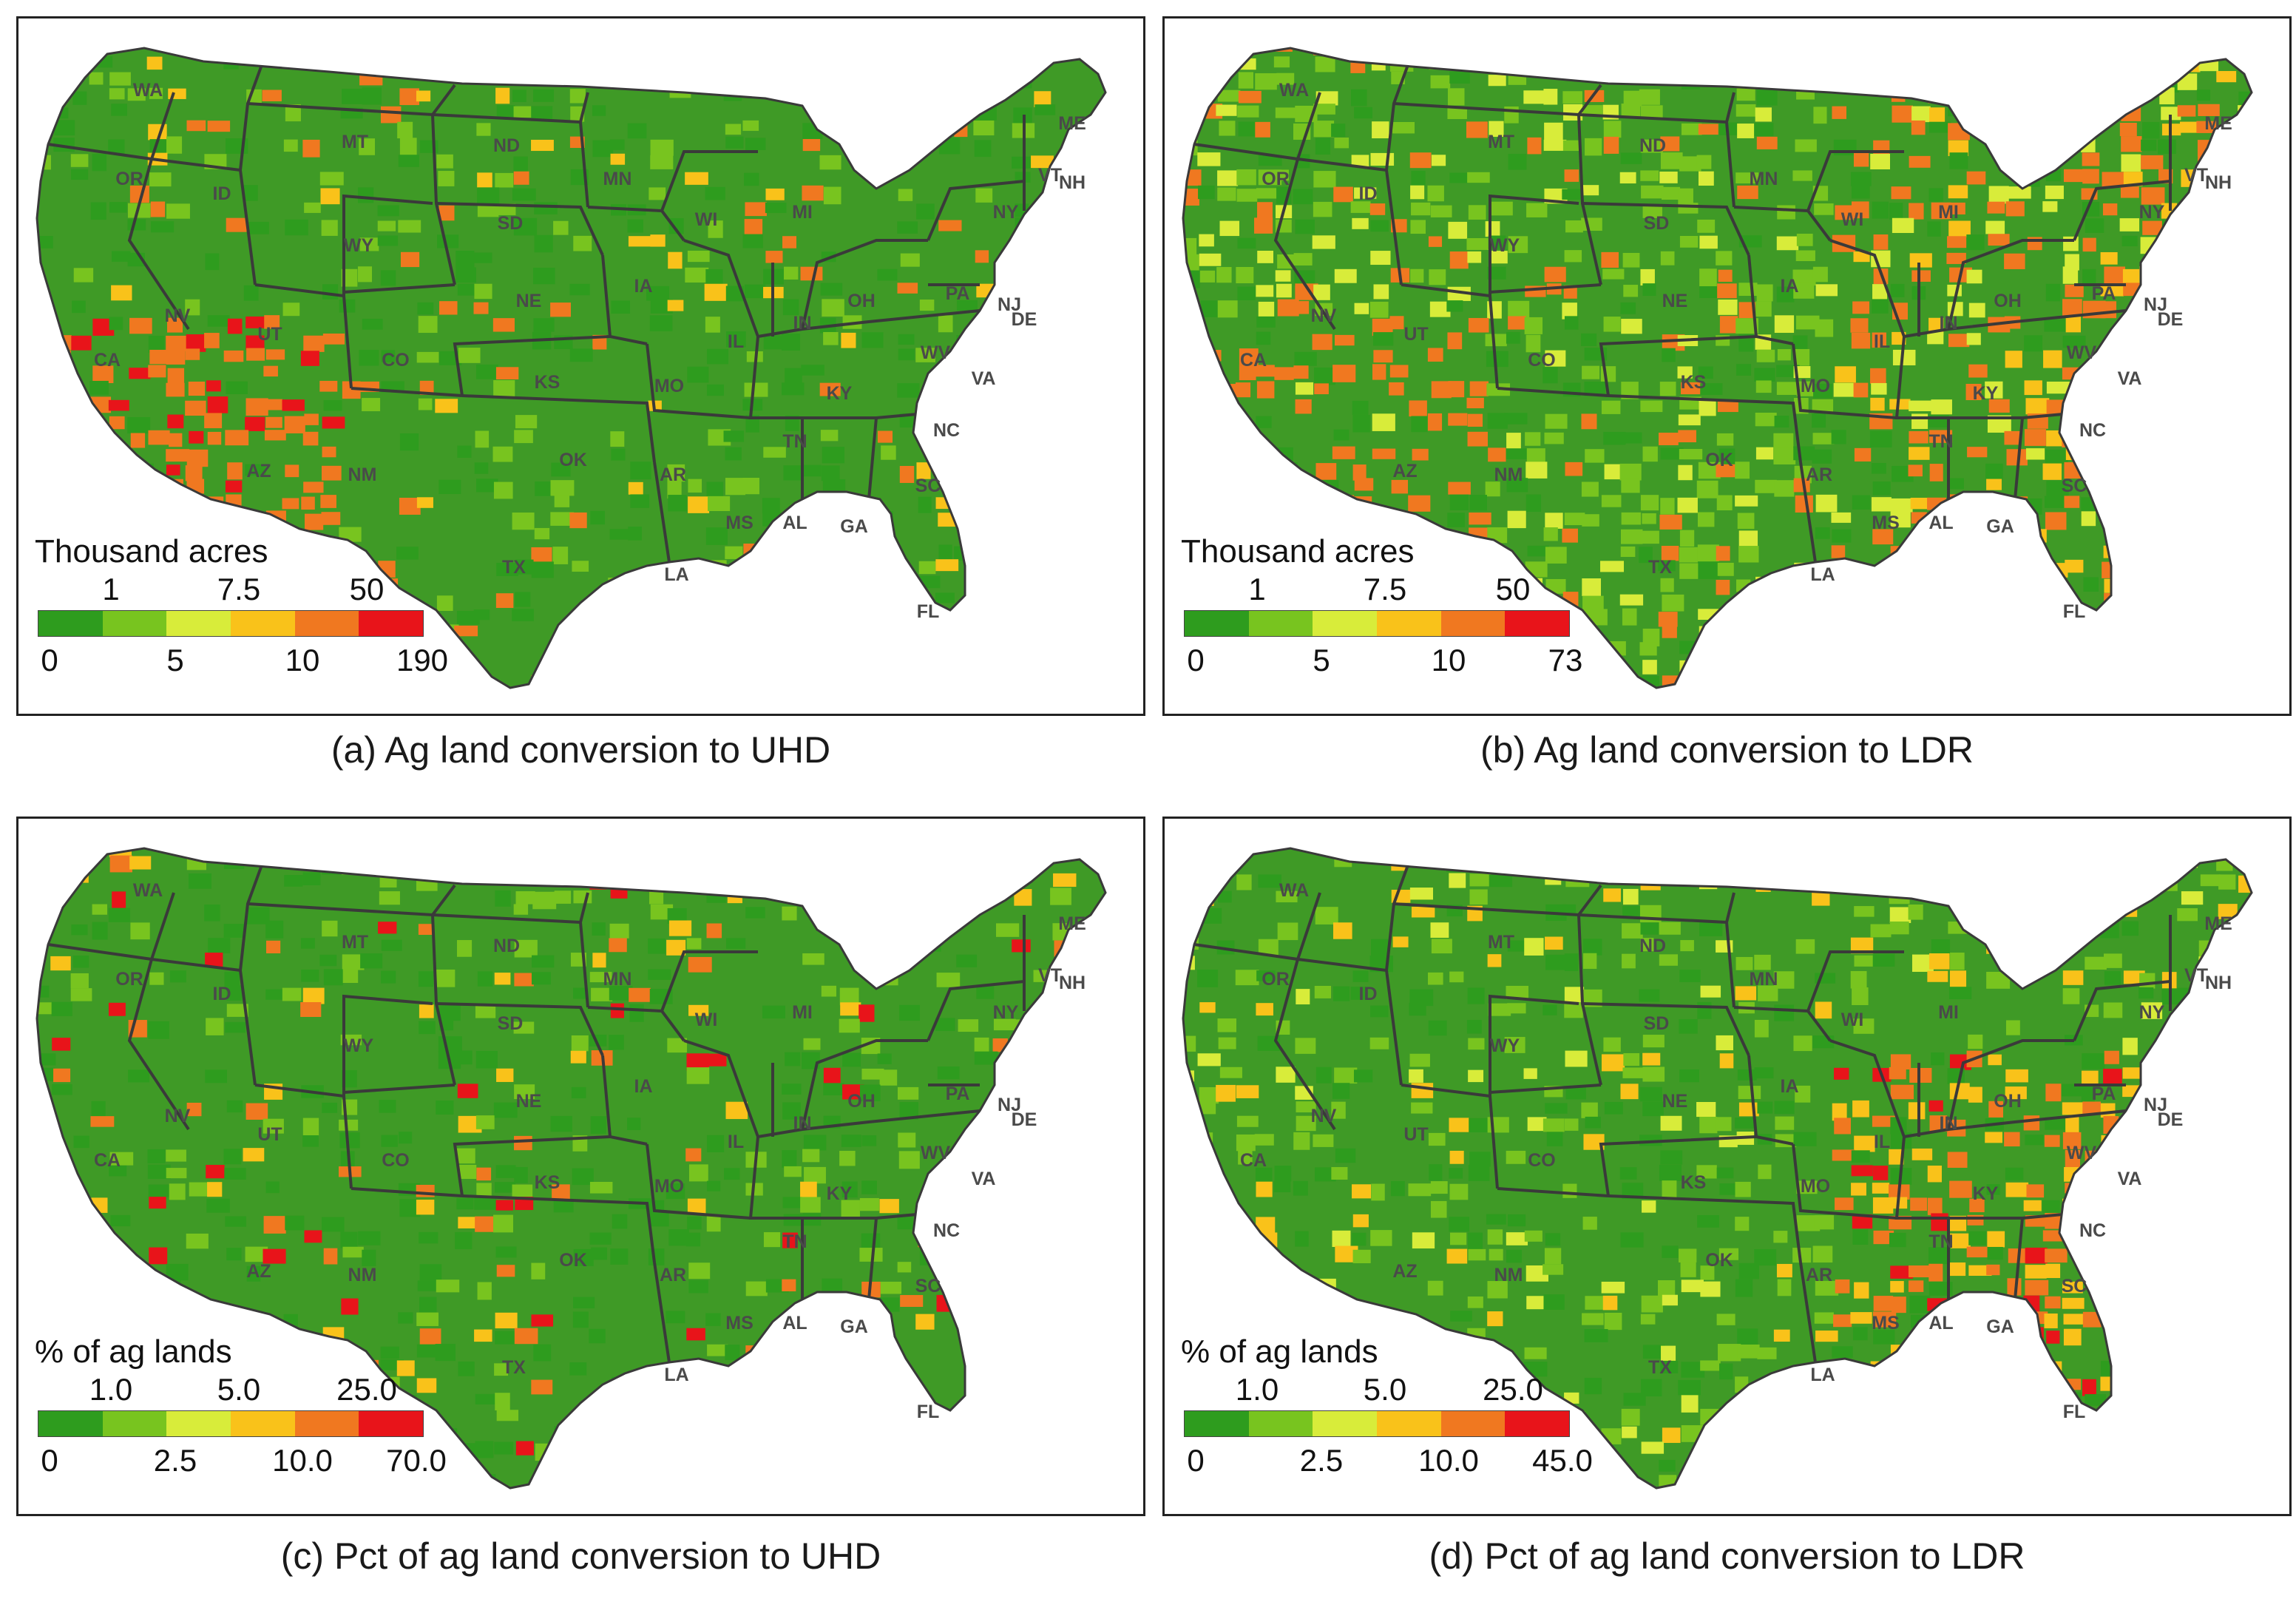  I want to click on state-label-ms: MS, so click(1886, 1323).